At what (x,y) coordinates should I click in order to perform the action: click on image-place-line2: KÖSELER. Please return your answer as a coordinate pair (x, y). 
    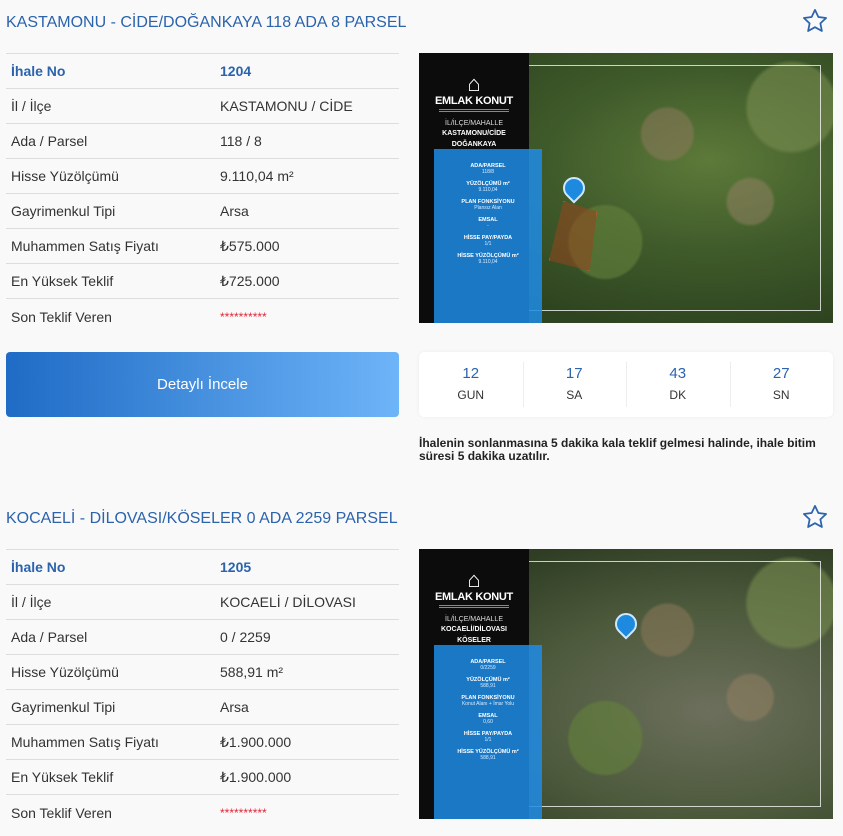
    Looking at the image, I should click on (474, 640).